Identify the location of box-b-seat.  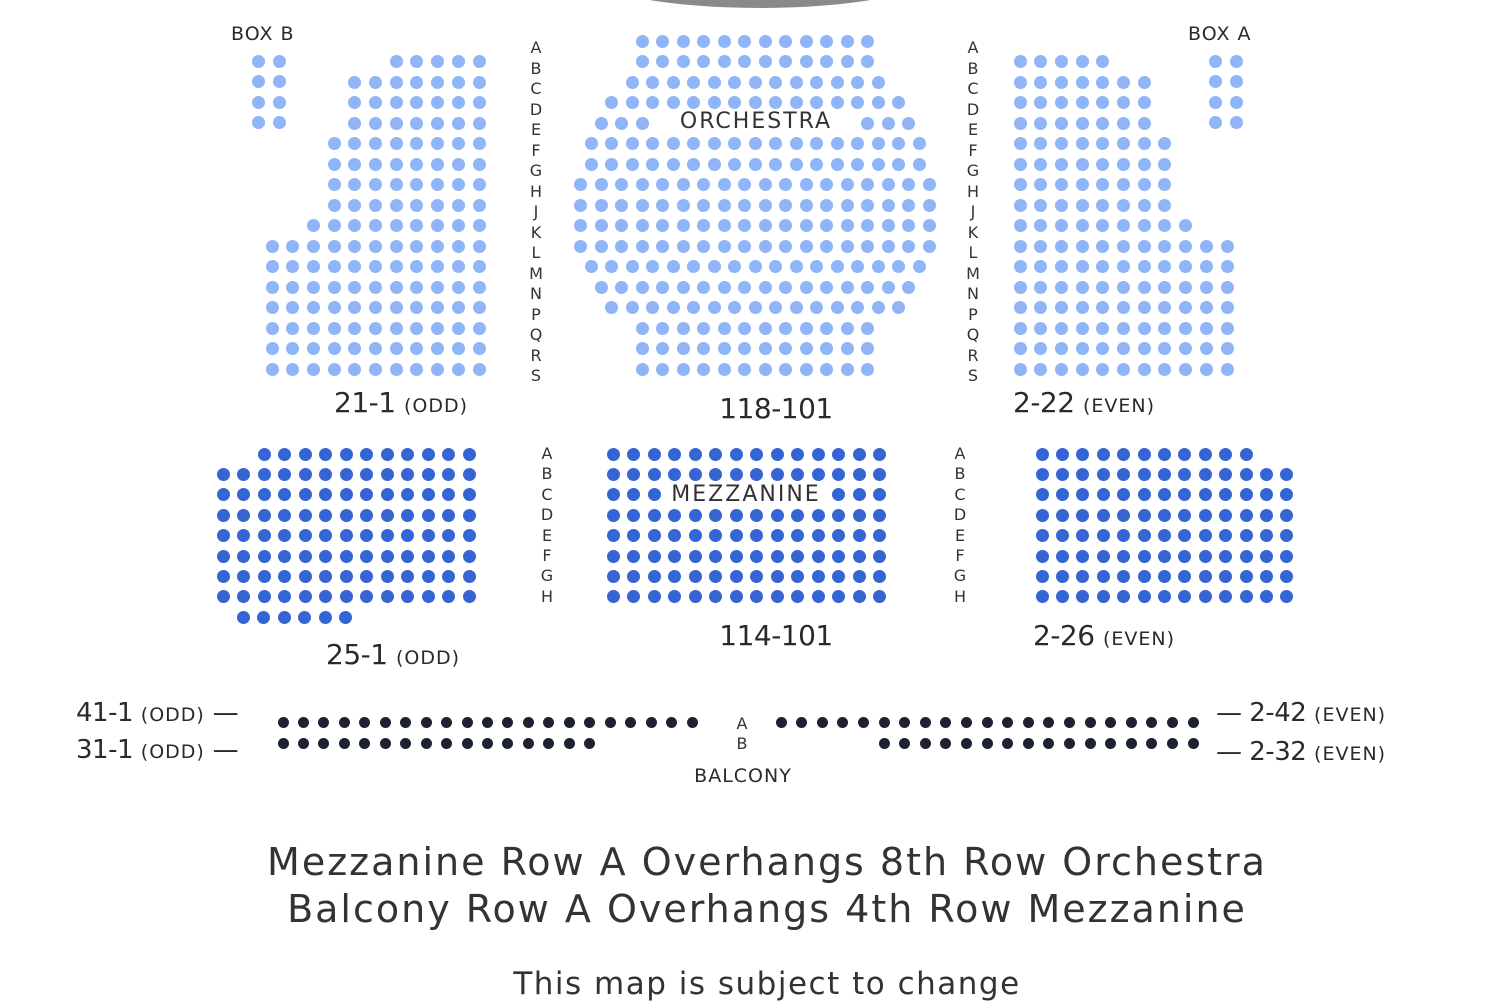
(258, 102).